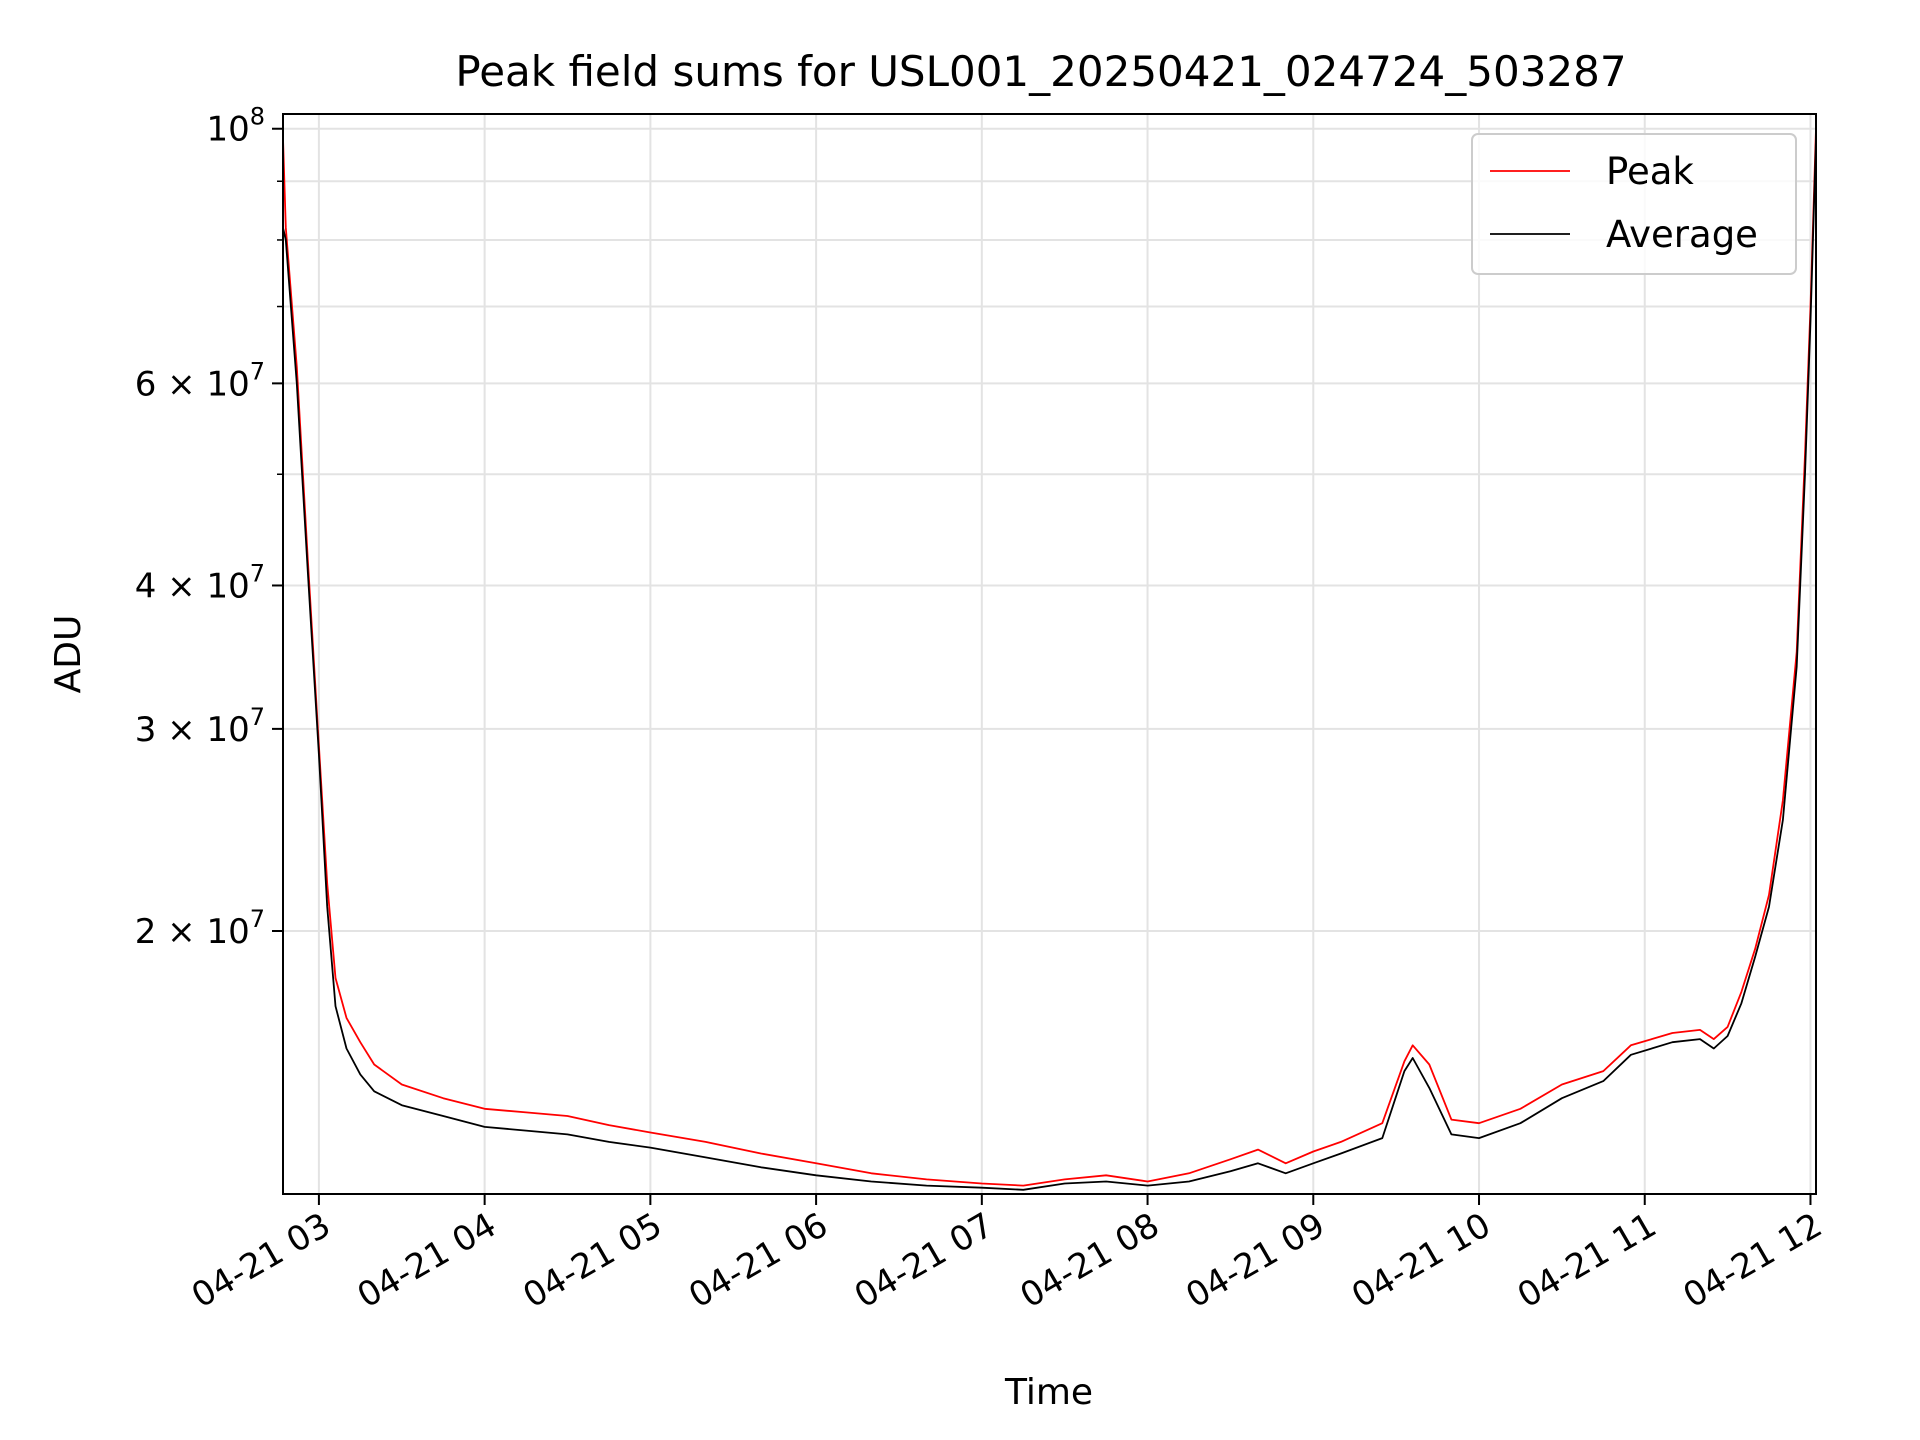 The width and height of the screenshot is (1920, 1440). I want to click on y-tick-label: 3 × 107, so click(200, 726).